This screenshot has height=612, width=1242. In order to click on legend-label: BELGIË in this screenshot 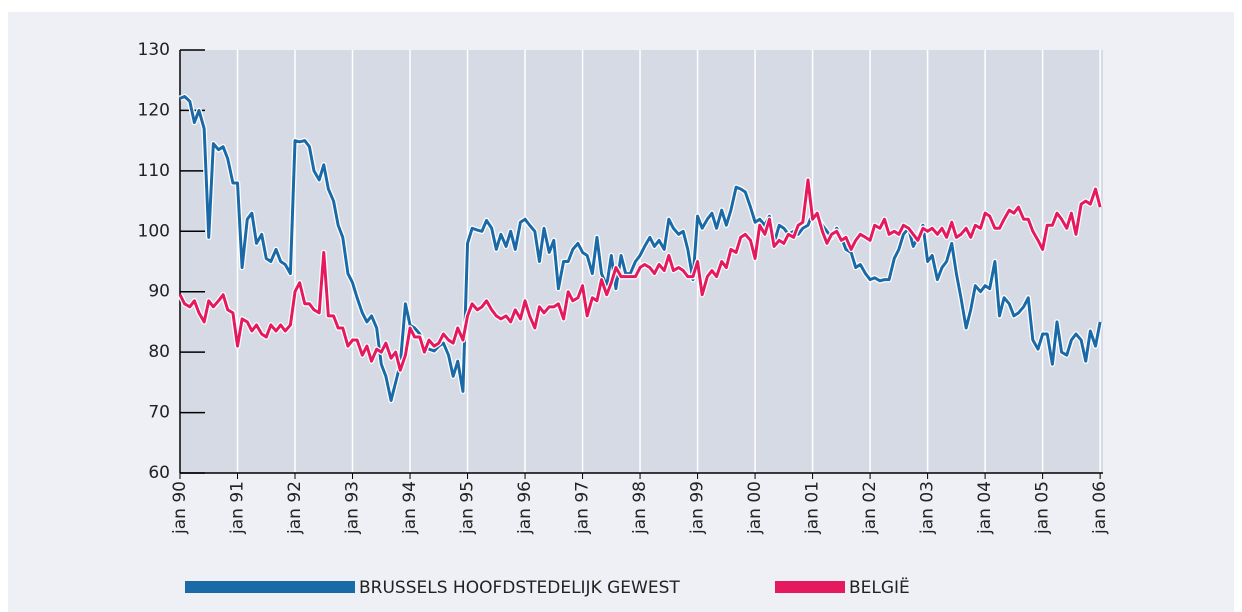, I will do `click(879, 587)`.